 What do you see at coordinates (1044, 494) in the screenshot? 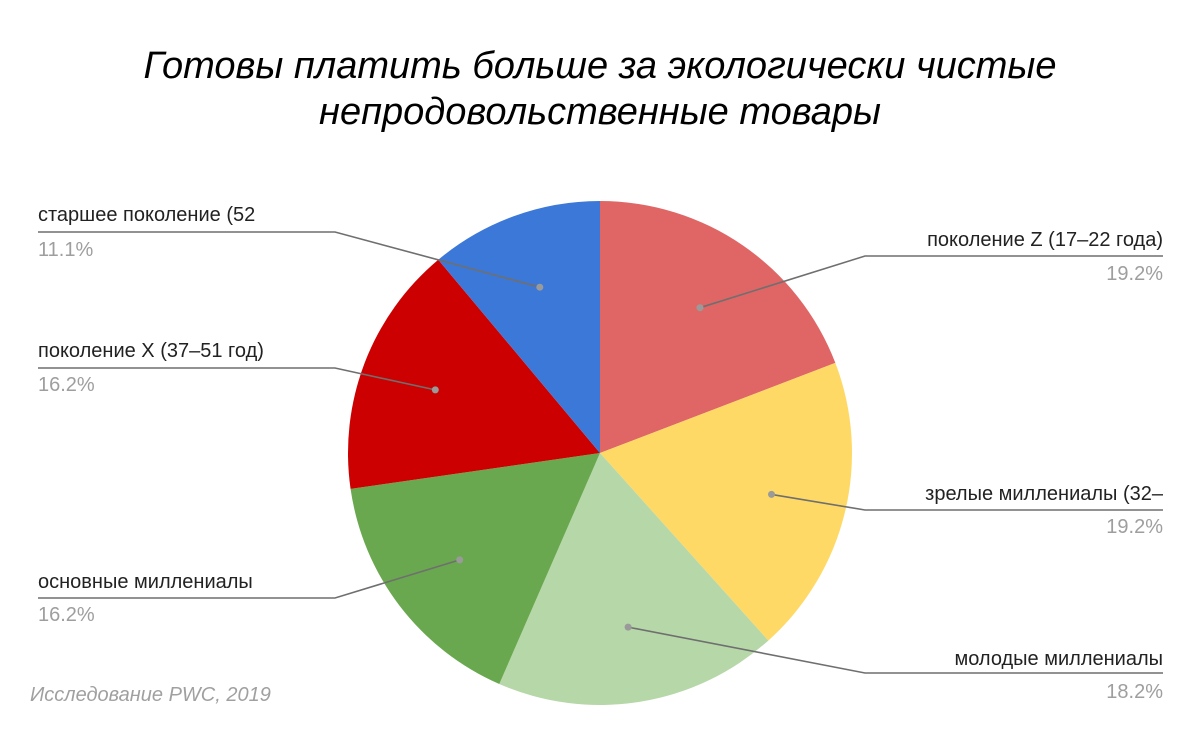
I see `slice-label-2: зрелые миллениалы (32–` at bounding box center [1044, 494].